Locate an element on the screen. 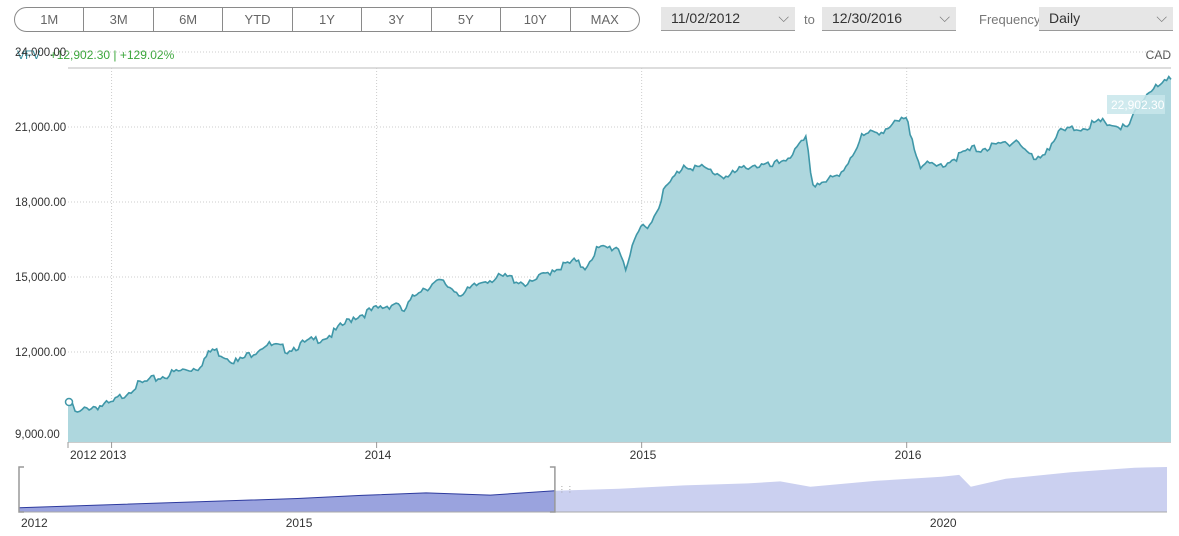 The width and height of the screenshot is (1179, 536). start-date-field: 11/02/2012 ⌵ is located at coordinates (728, 19).